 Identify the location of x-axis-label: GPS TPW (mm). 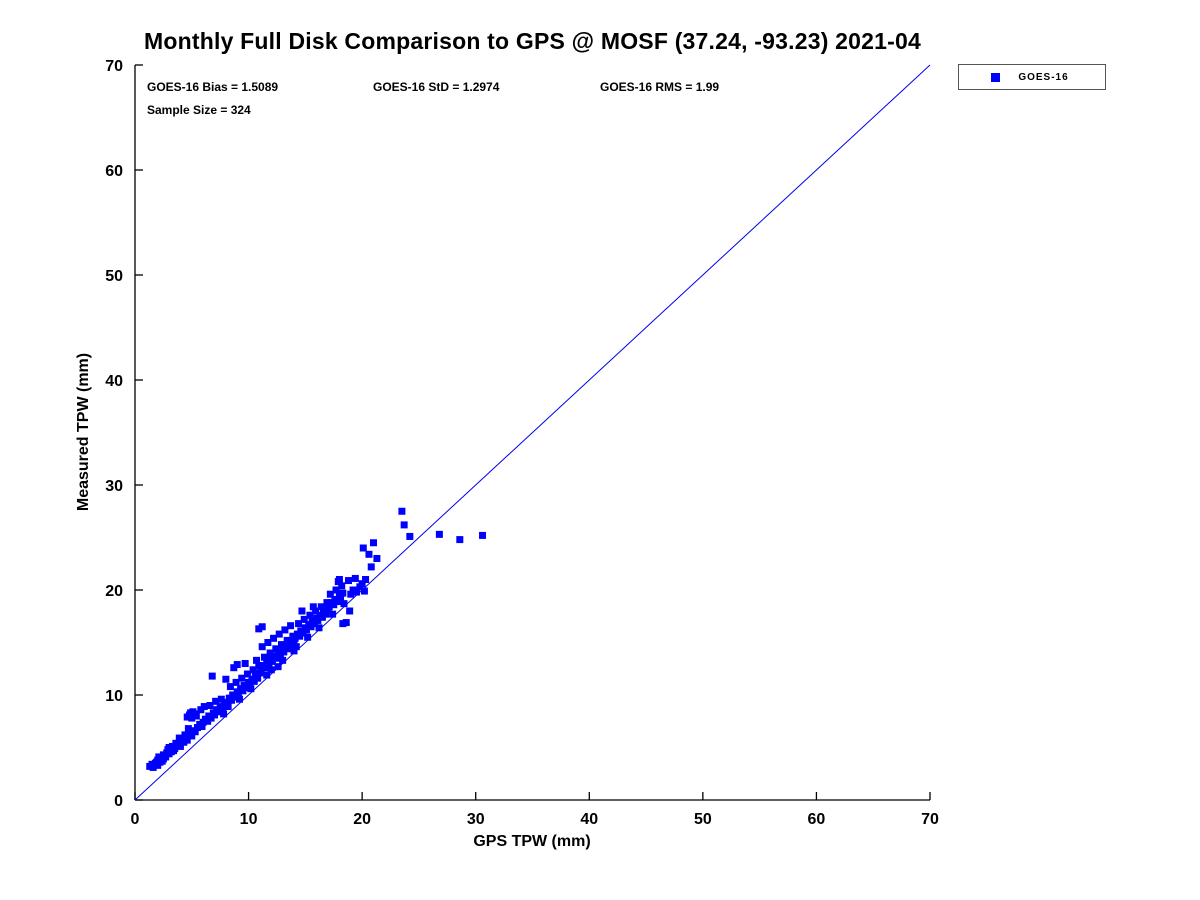
(532, 841).